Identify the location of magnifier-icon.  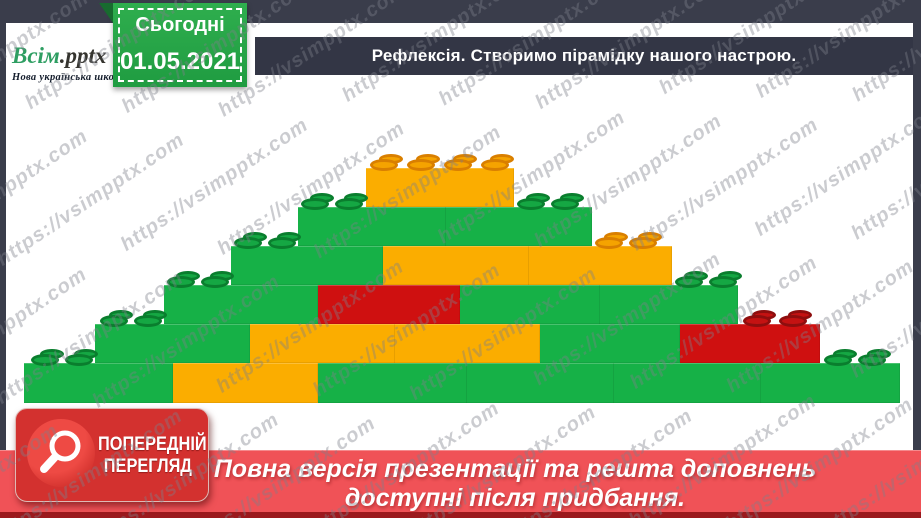
(61, 453).